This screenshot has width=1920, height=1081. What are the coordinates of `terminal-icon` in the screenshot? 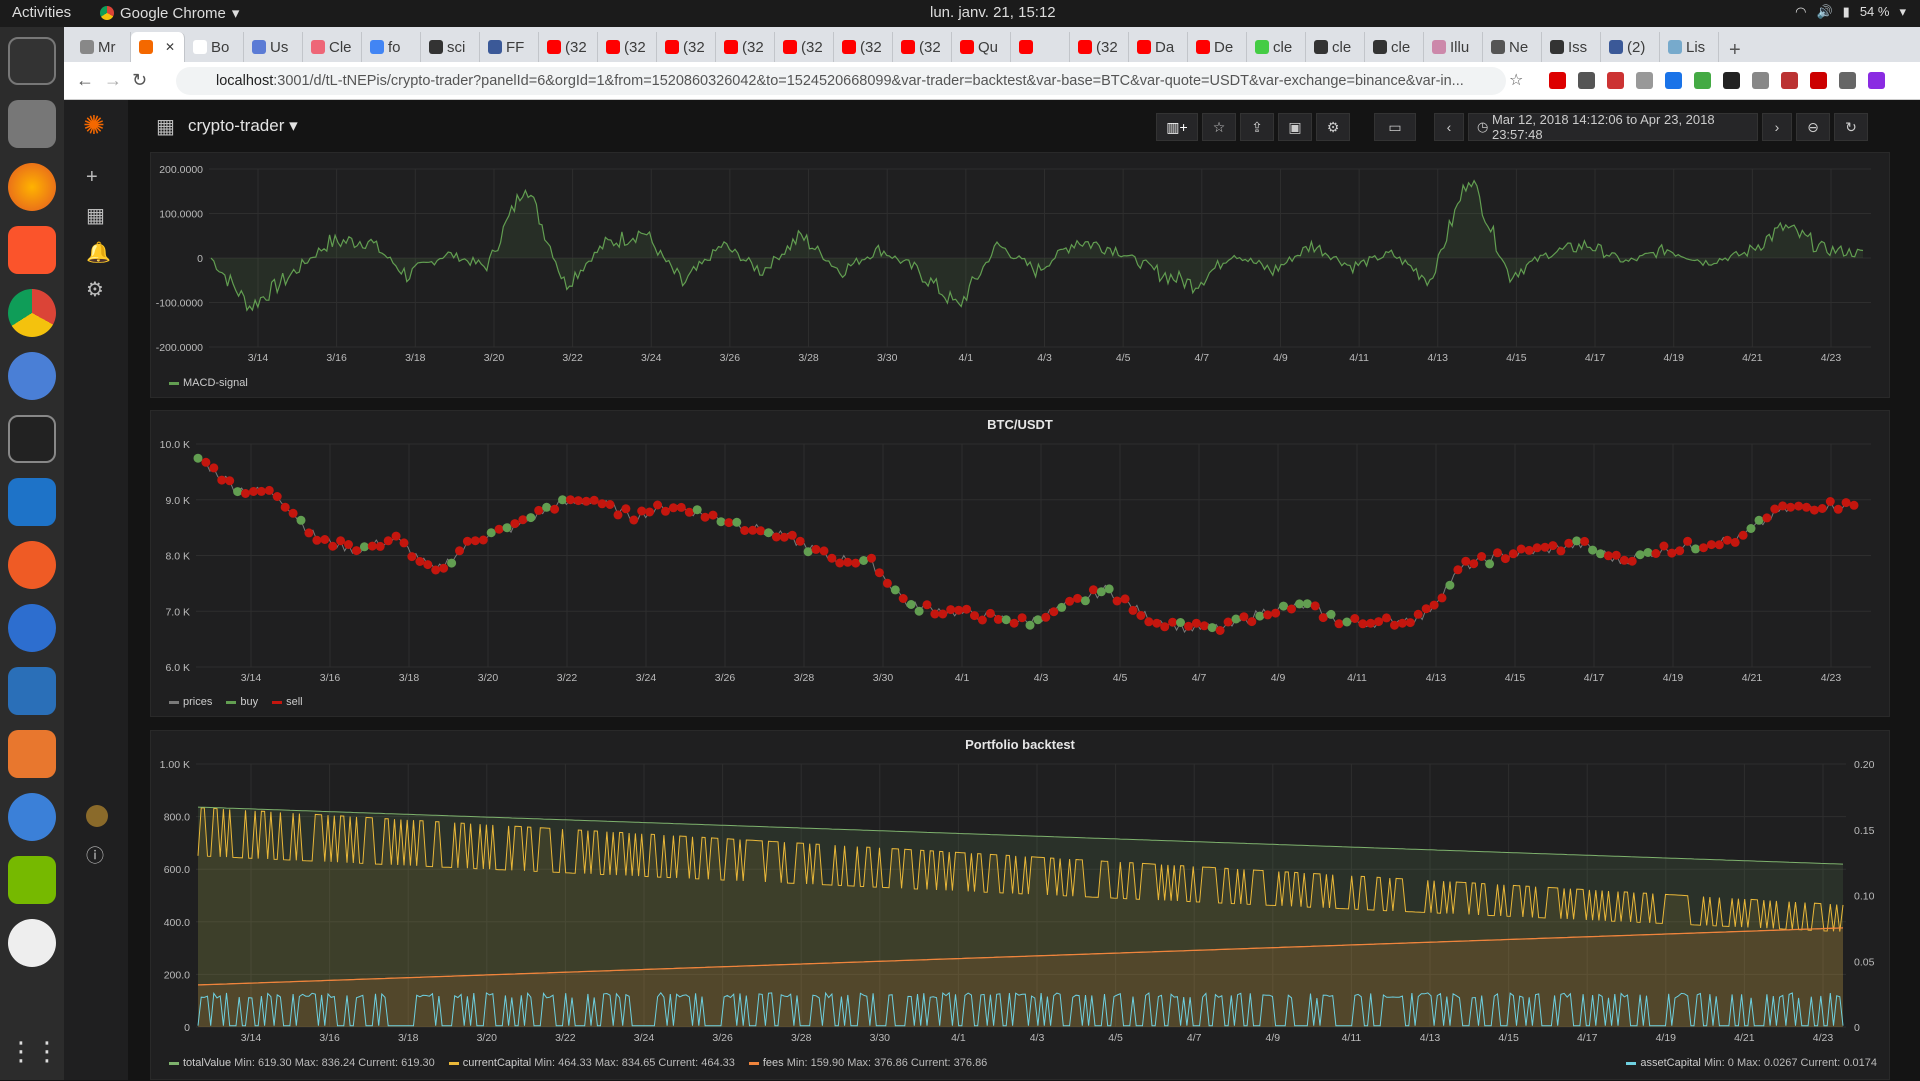 It's located at (32, 439).